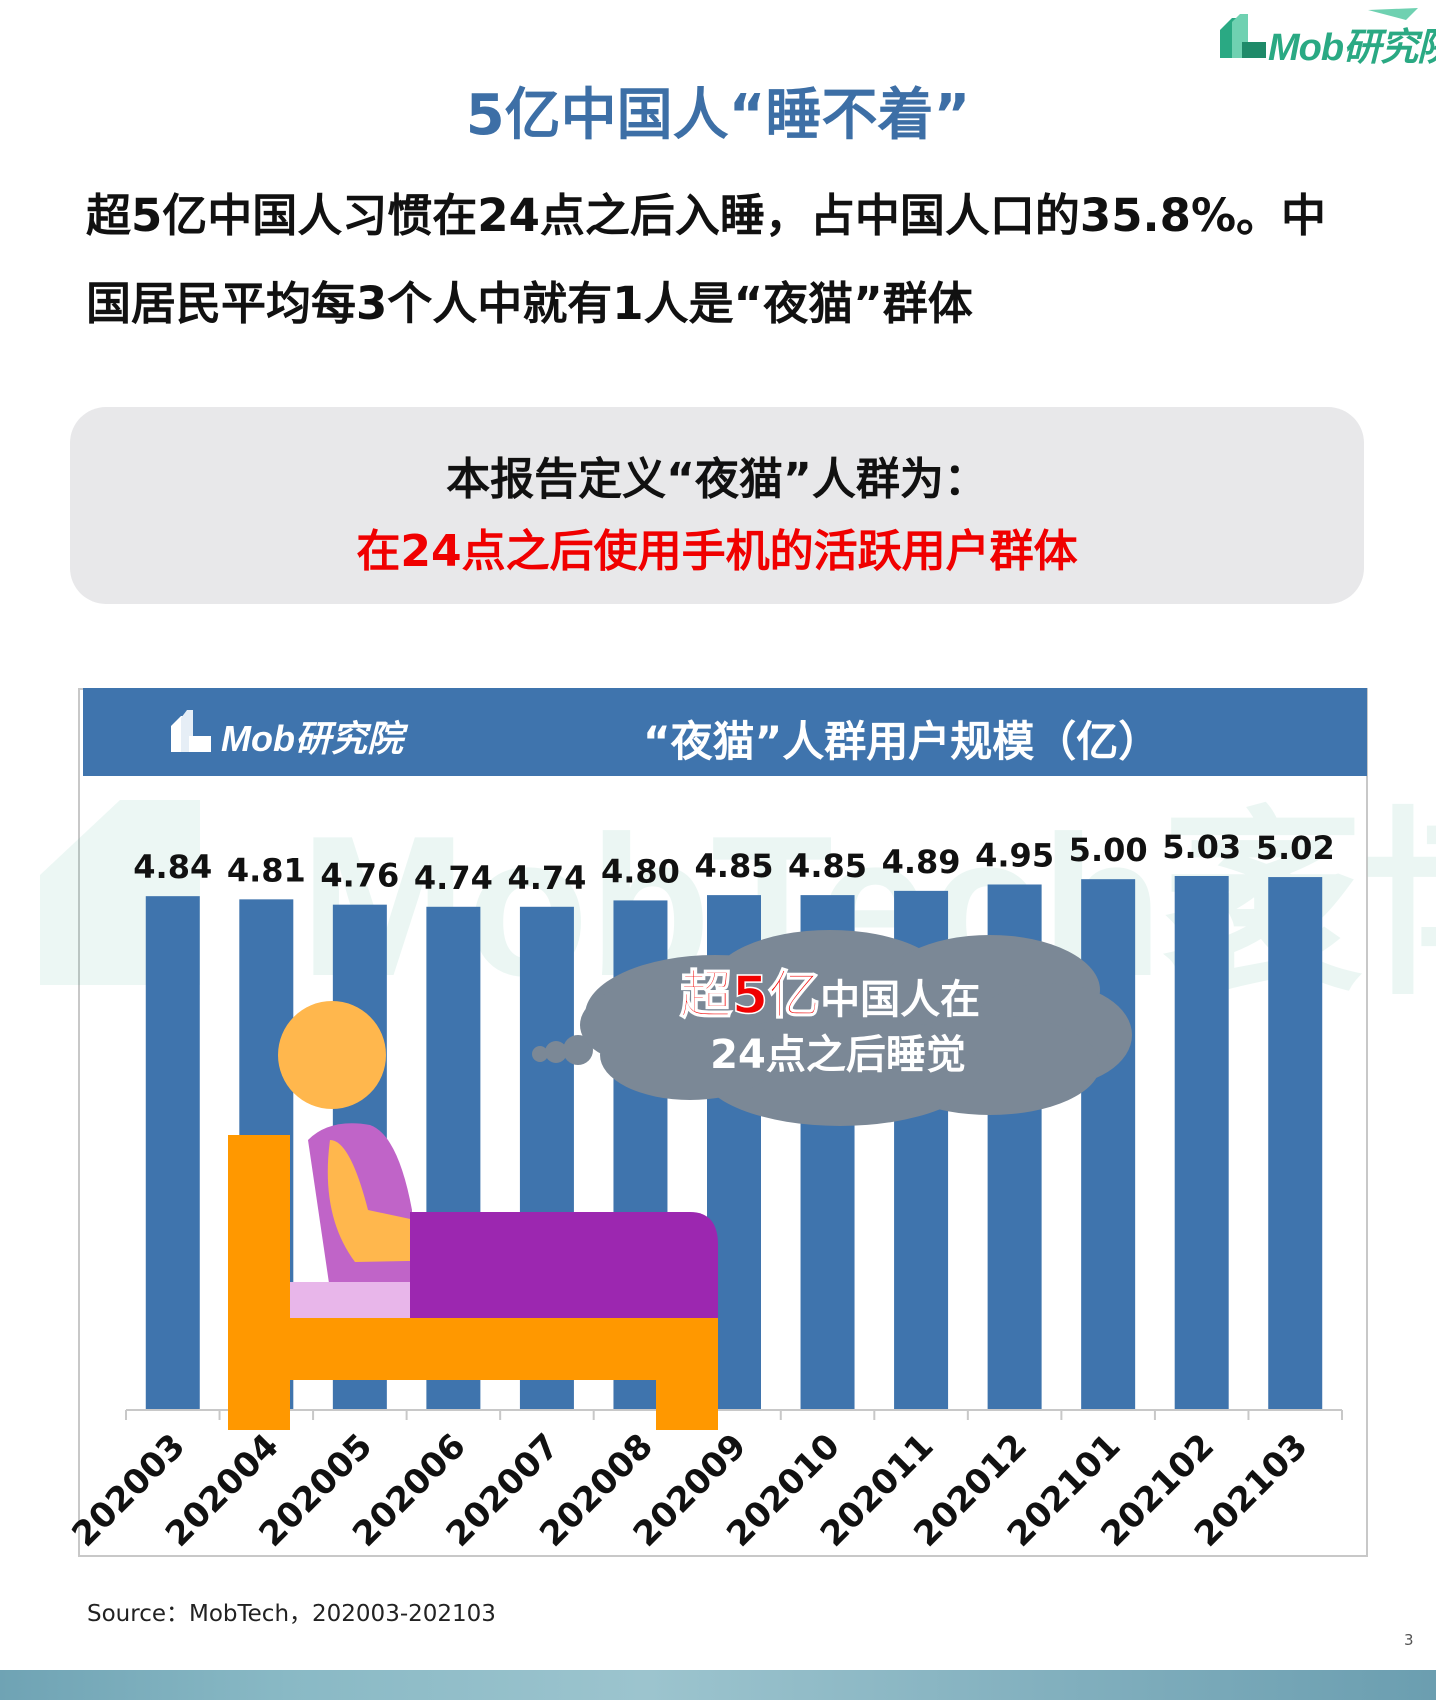 Image resolution: width=1436 pixels, height=1700 pixels. I want to click on watermark: MobTech袤博, so click(738, 906).